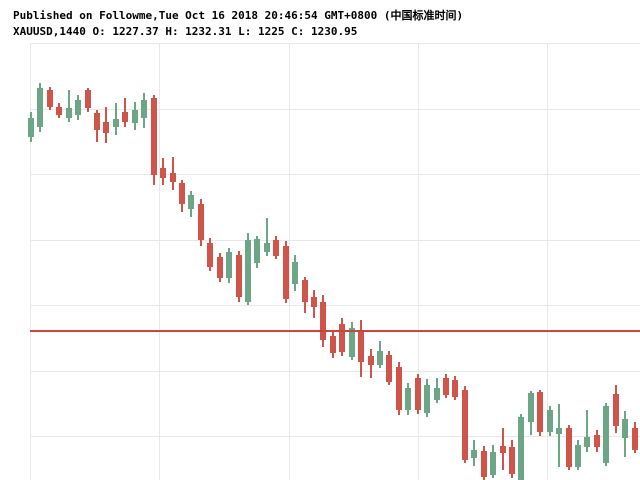 The height and width of the screenshot is (480, 640). Describe the element at coordinates (335, 331) in the screenshot. I see `price-ref-line` at that location.